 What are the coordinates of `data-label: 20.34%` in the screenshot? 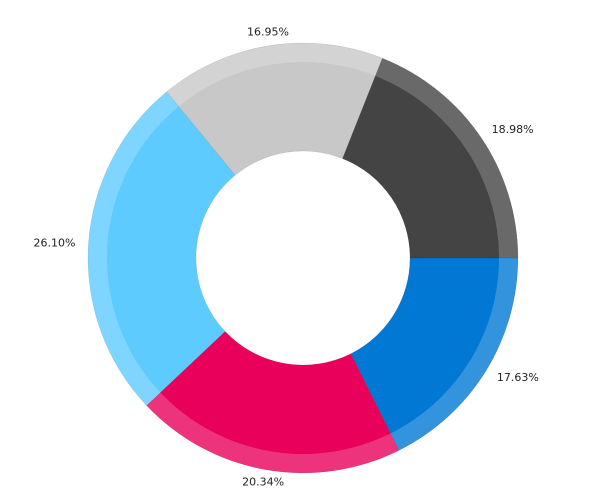 It's located at (263, 481).